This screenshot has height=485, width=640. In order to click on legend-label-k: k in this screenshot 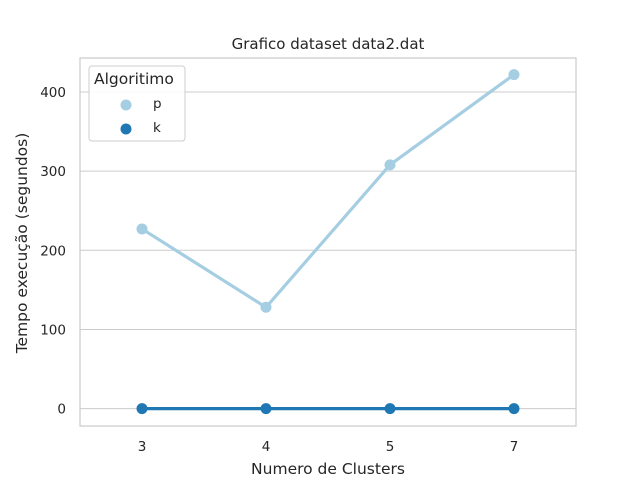, I will do `click(157, 128)`.